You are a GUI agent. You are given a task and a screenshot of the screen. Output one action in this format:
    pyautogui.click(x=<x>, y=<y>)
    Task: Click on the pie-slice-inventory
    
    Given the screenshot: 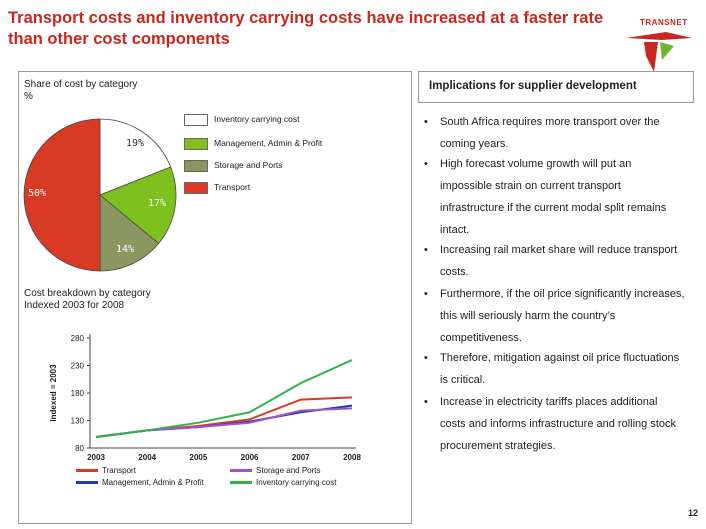 What is the action you would take?
    pyautogui.click(x=135, y=157)
    